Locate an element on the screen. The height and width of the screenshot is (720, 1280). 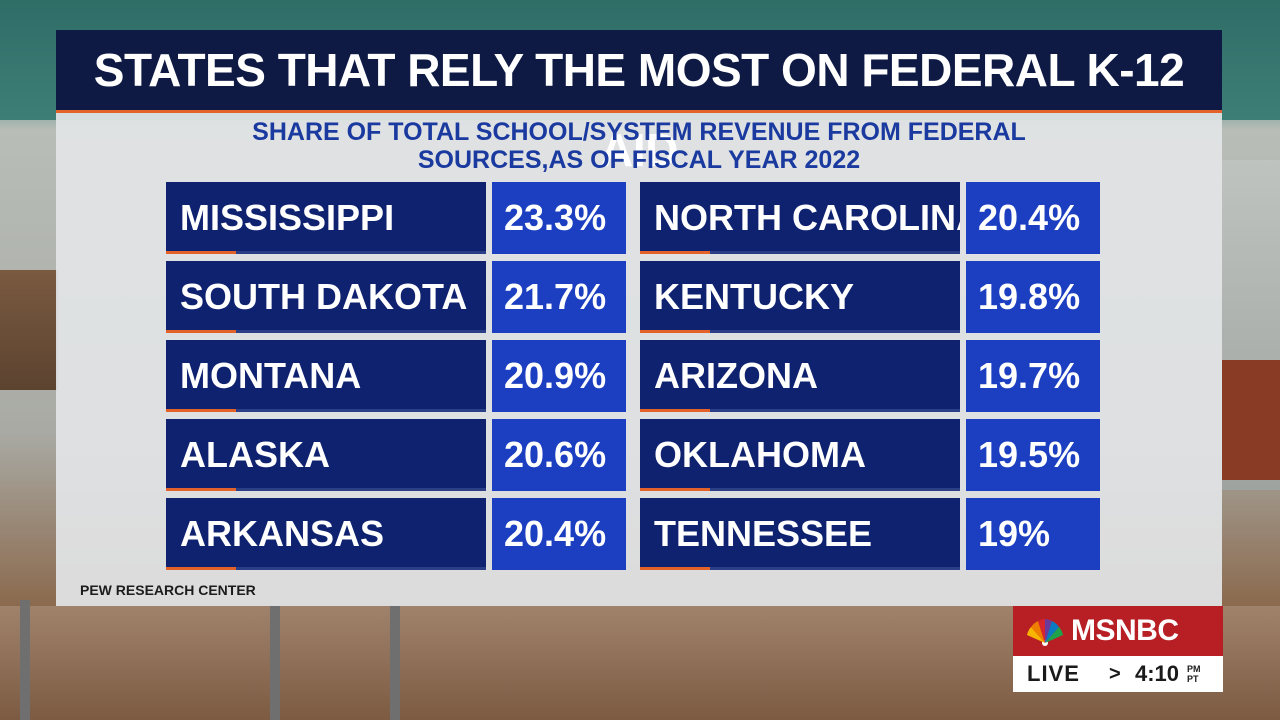
state-value: 19.5% is located at coordinates (1033, 455).